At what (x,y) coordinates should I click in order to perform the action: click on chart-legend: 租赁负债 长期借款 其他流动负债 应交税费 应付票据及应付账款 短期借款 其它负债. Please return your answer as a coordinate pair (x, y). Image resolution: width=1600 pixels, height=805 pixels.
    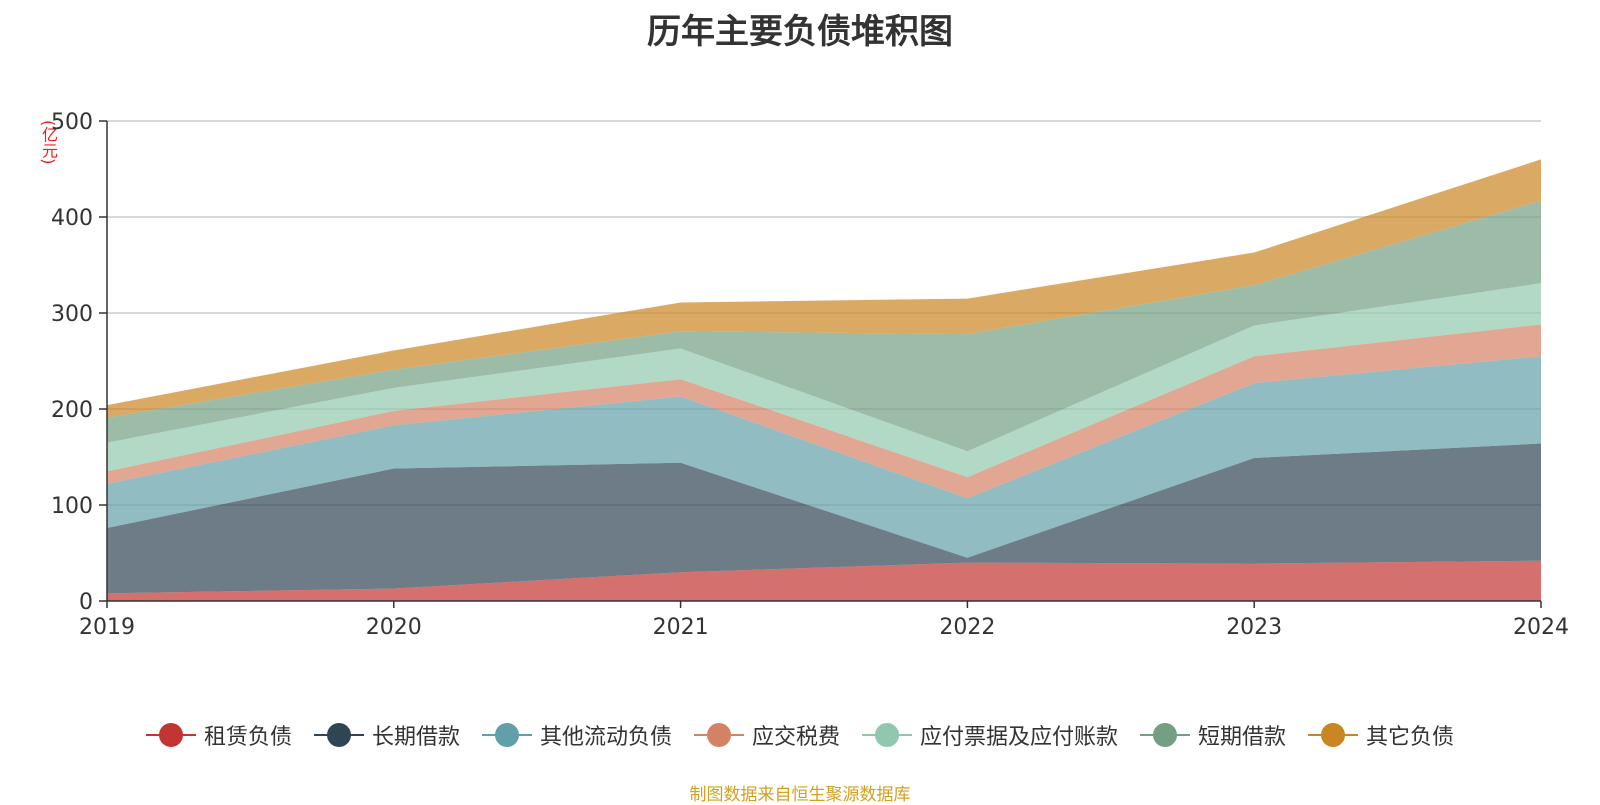
    Looking at the image, I should click on (800, 735).